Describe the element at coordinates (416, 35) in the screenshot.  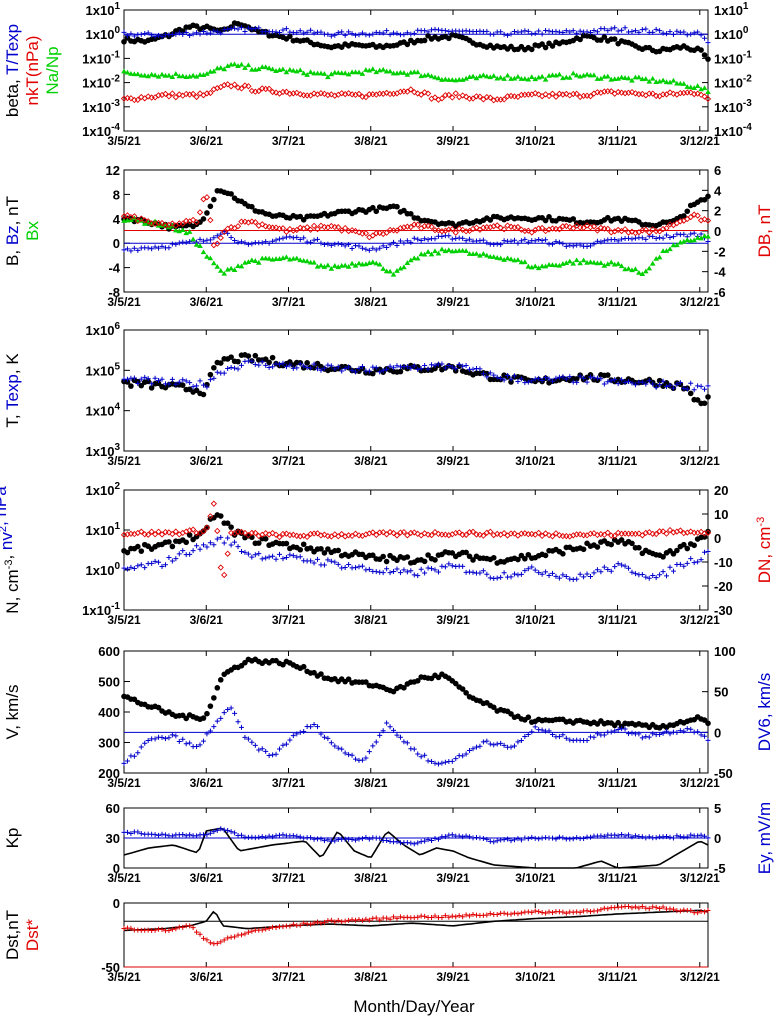
I see `series-ttexp` at that location.